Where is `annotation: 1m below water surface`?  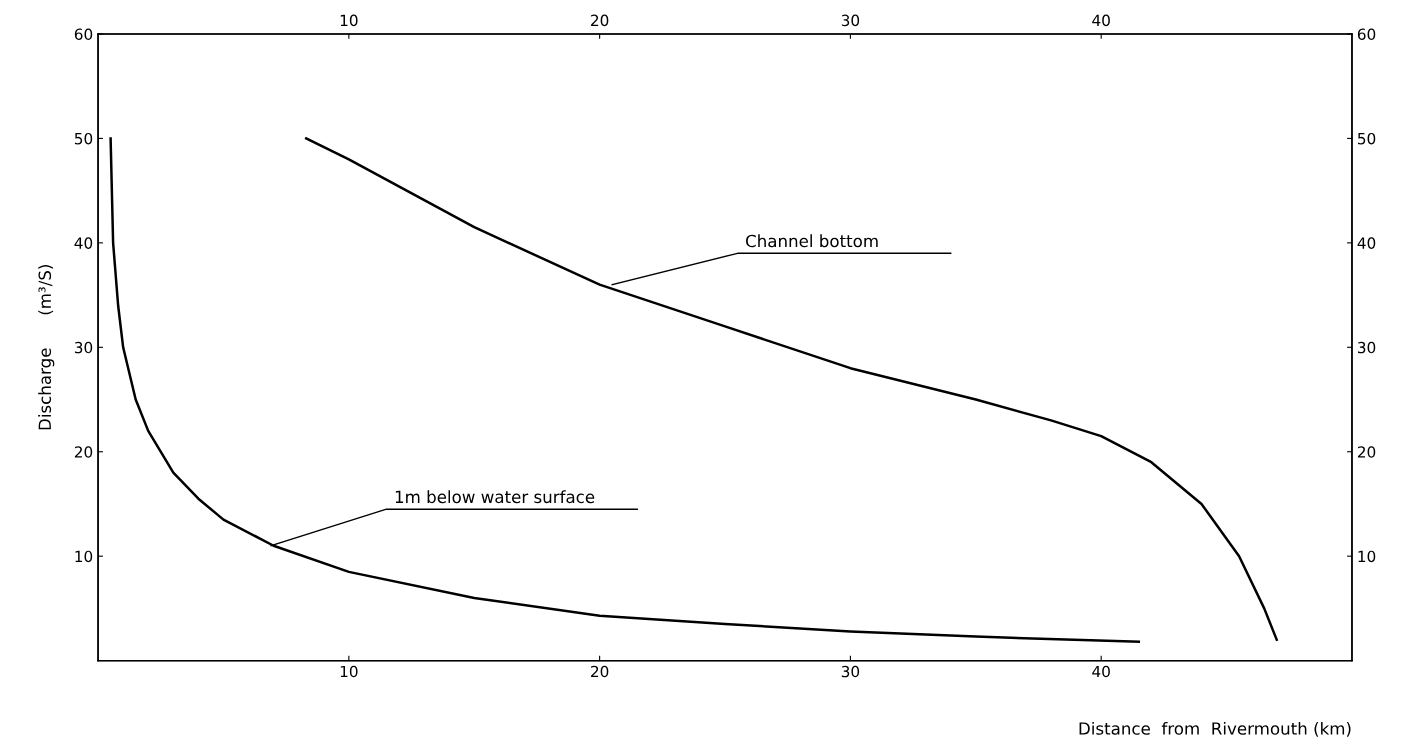 annotation: 1m below water surface is located at coordinates (495, 497).